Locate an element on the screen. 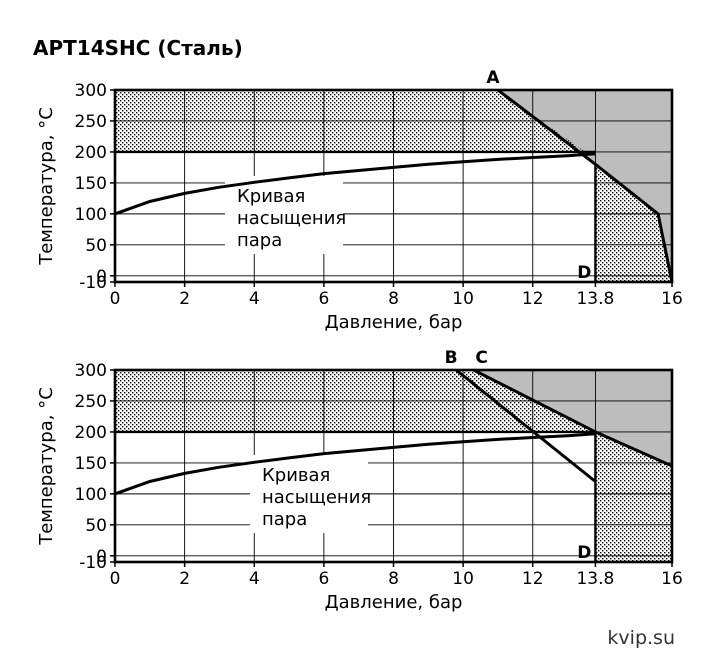 This screenshot has width=720, height=660. watermark-text: kvip.su is located at coordinates (641, 638).